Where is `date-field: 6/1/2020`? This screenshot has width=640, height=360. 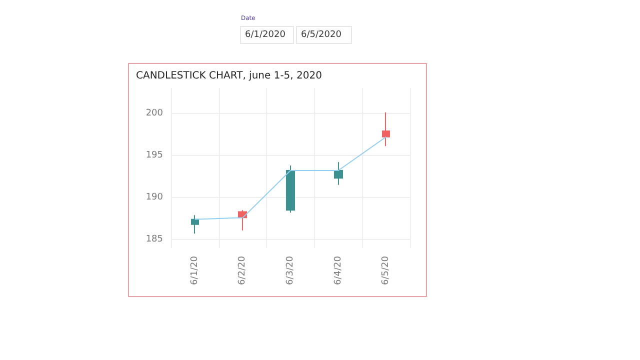 date-field: 6/1/2020 is located at coordinates (267, 35).